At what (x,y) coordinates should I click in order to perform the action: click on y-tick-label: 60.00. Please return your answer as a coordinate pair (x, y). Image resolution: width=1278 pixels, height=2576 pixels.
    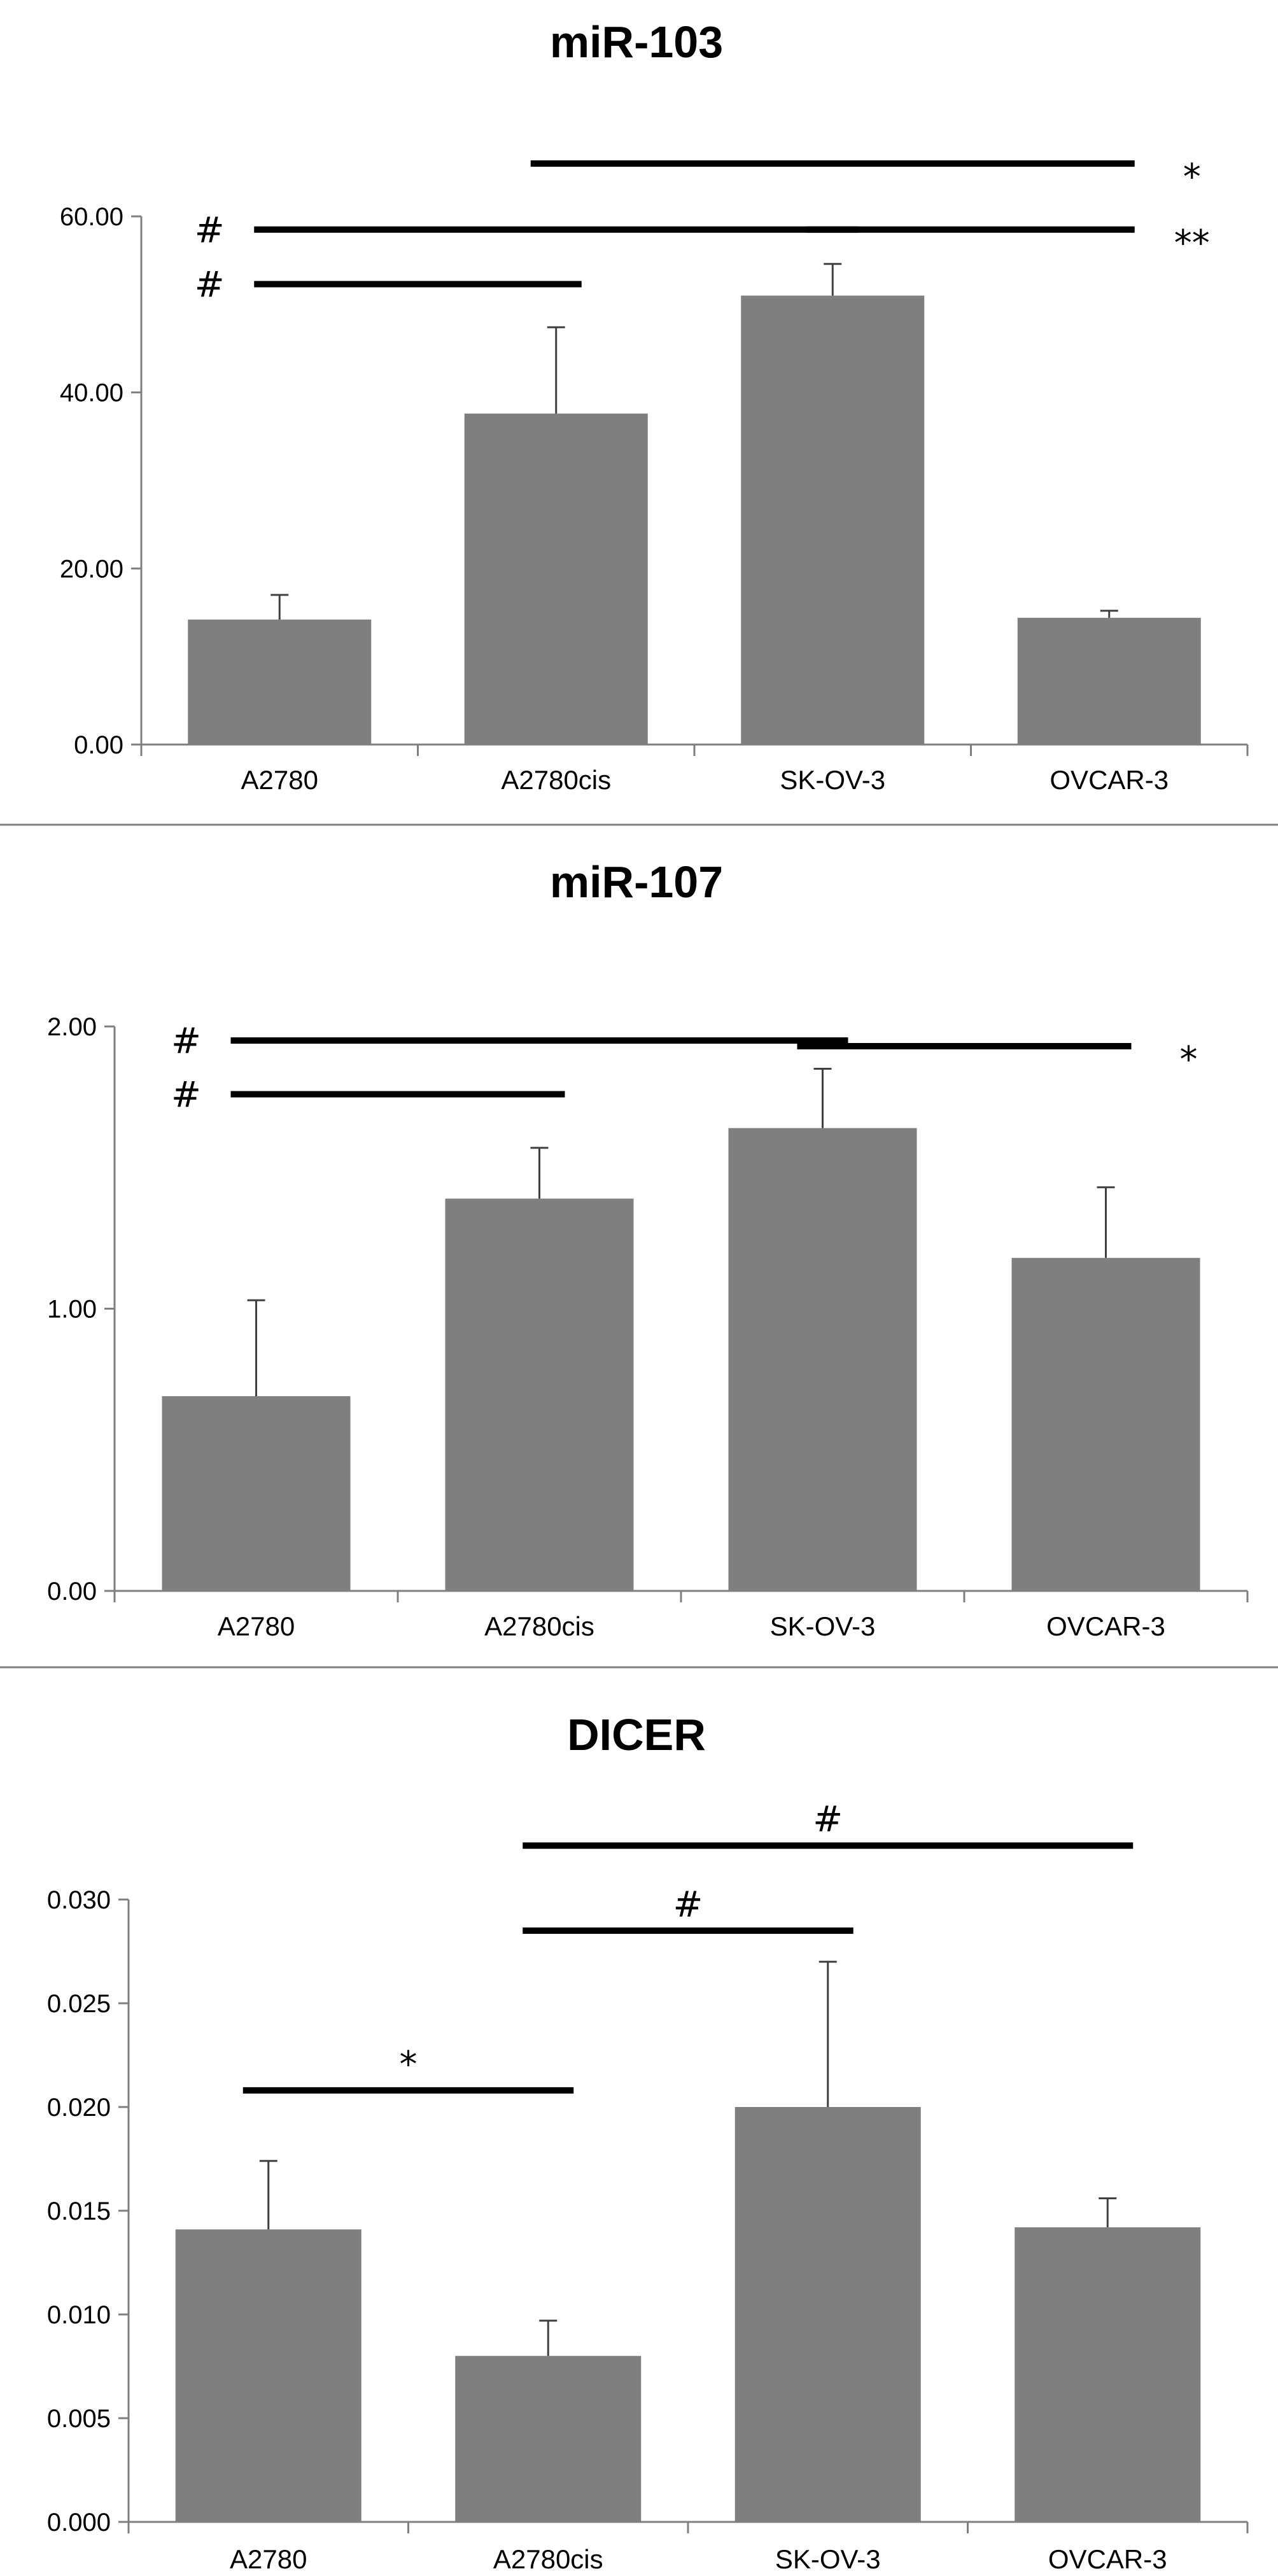
    Looking at the image, I should click on (91, 217).